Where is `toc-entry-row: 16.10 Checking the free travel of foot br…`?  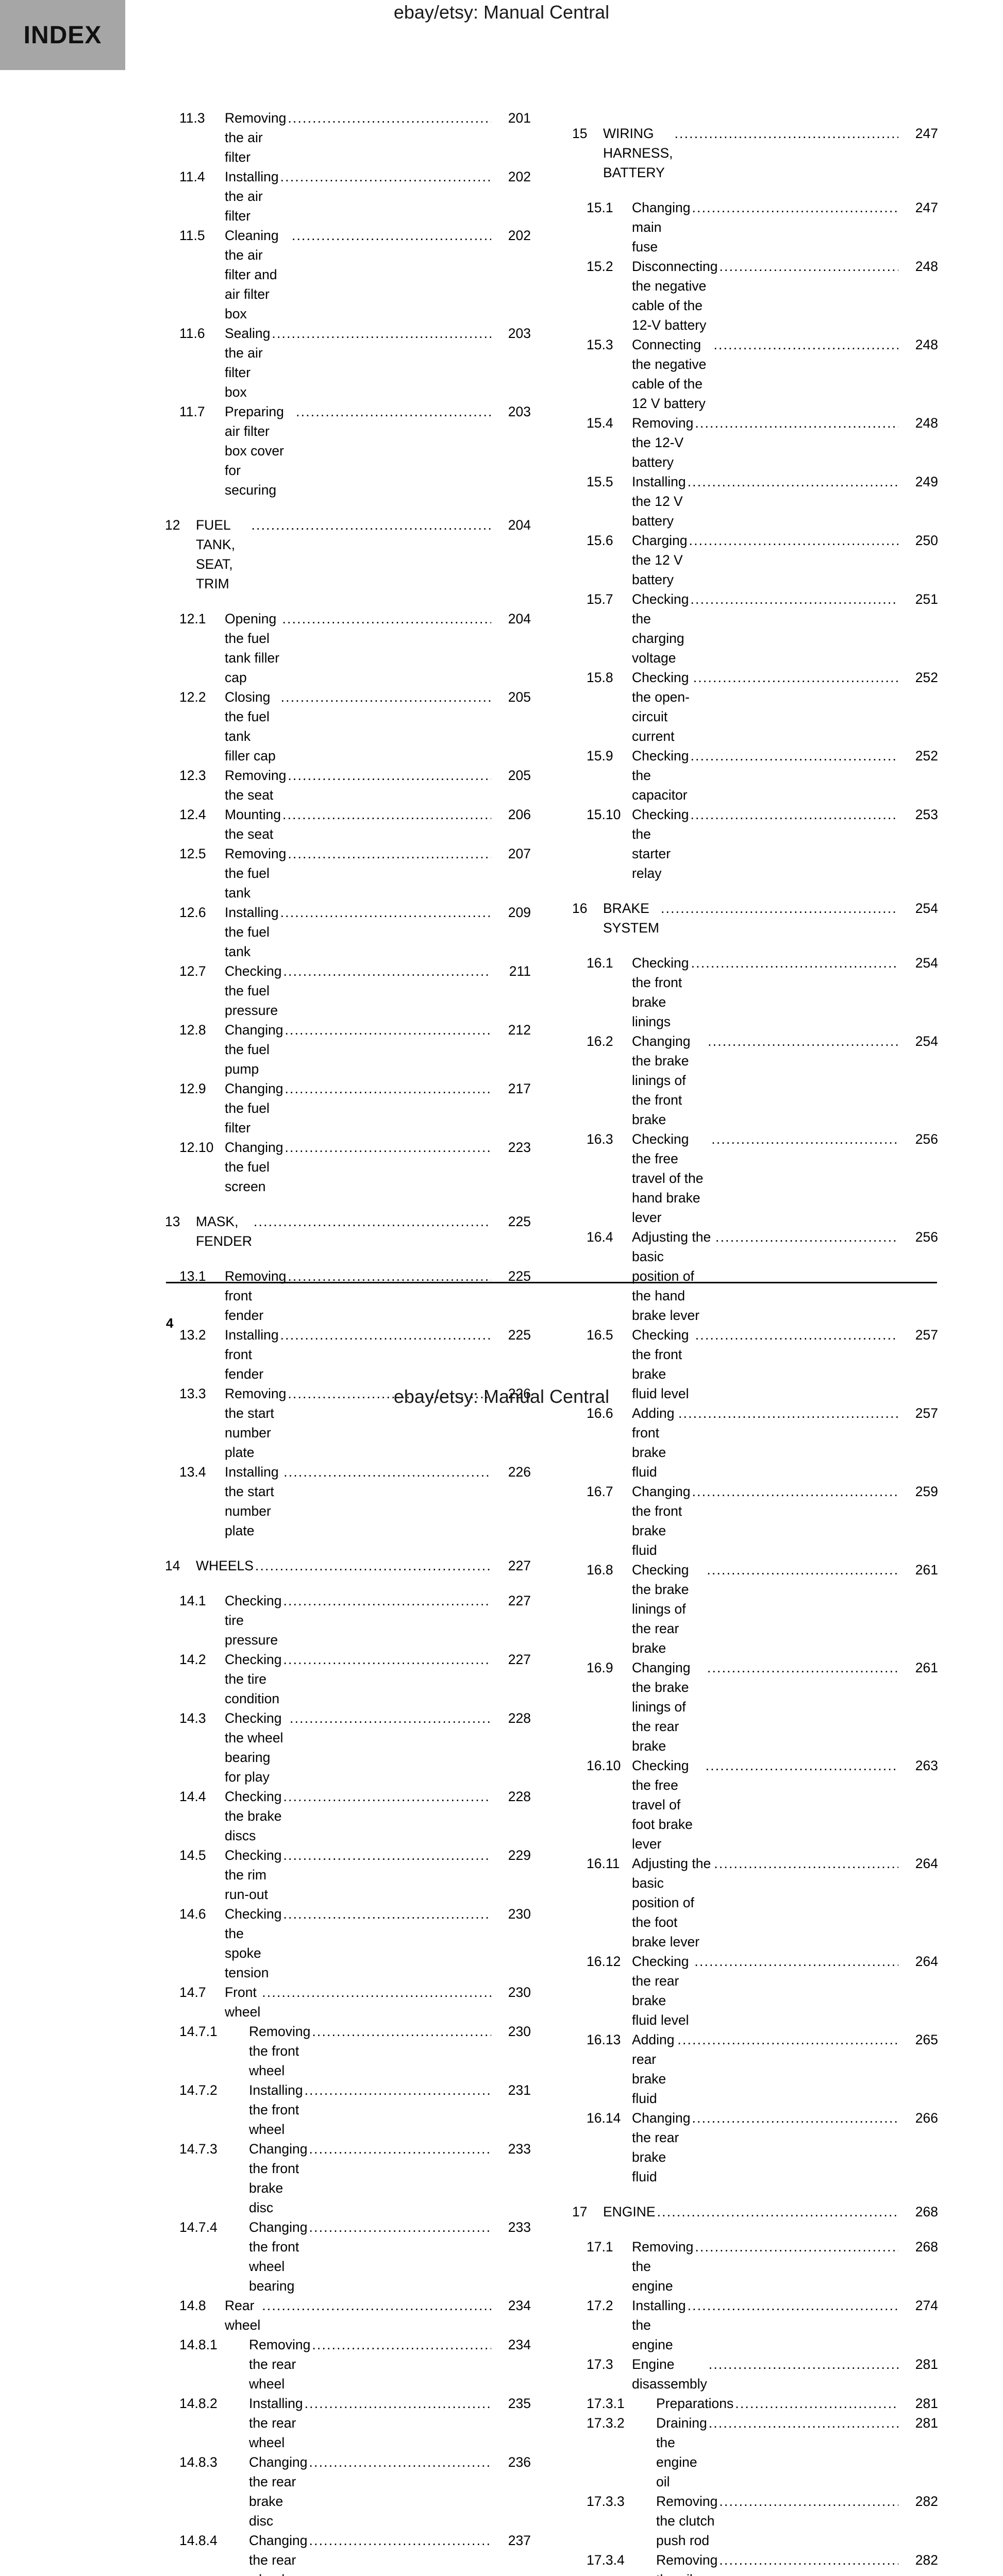 toc-entry-row: 16.10 Checking the free travel of foot br… is located at coordinates (755, 1805).